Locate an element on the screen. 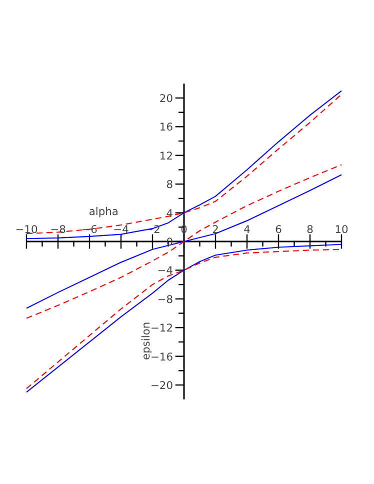 This screenshot has width=374, height=484. y-axis-title: epsilon is located at coordinates (146, 341).